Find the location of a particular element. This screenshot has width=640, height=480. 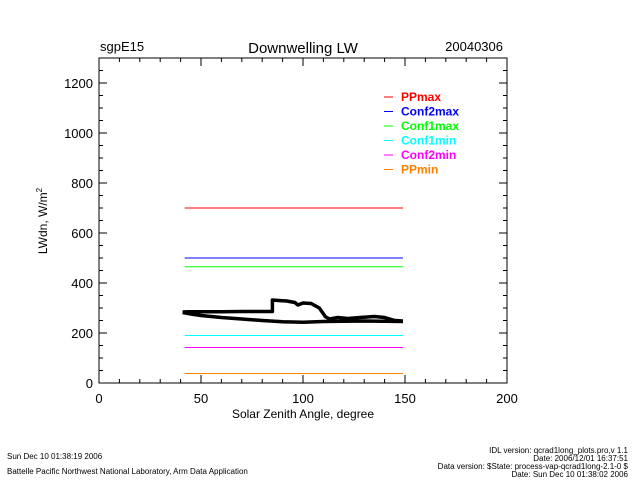

y-axis-label: LWdn, W/m2 is located at coordinates (42, 220).